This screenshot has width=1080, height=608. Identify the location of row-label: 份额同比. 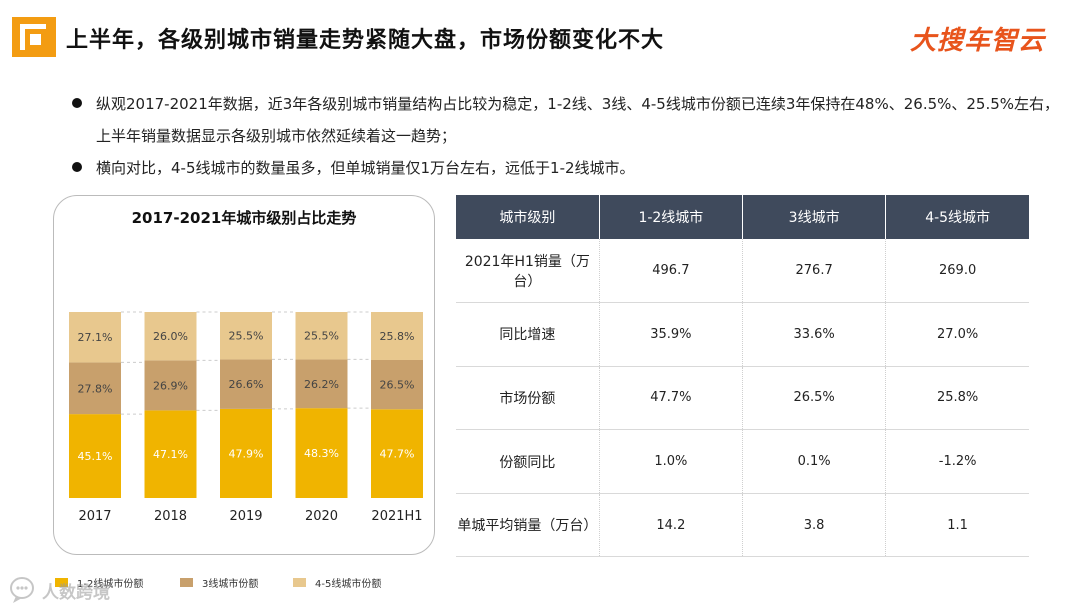
(528, 461).